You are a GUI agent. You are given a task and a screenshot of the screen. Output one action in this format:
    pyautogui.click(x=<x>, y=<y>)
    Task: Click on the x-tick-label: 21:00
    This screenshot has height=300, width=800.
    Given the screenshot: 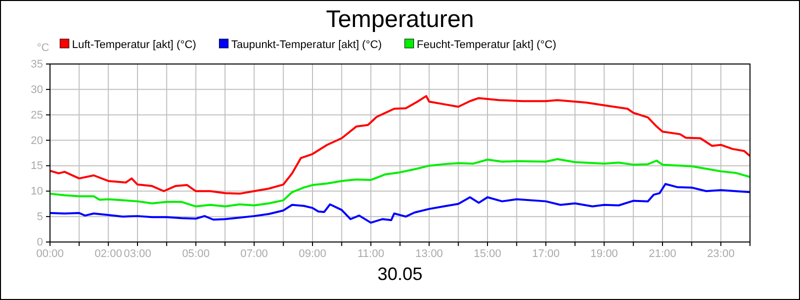 What is the action you would take?
    pyautogui.click(x=662, y=254)
    